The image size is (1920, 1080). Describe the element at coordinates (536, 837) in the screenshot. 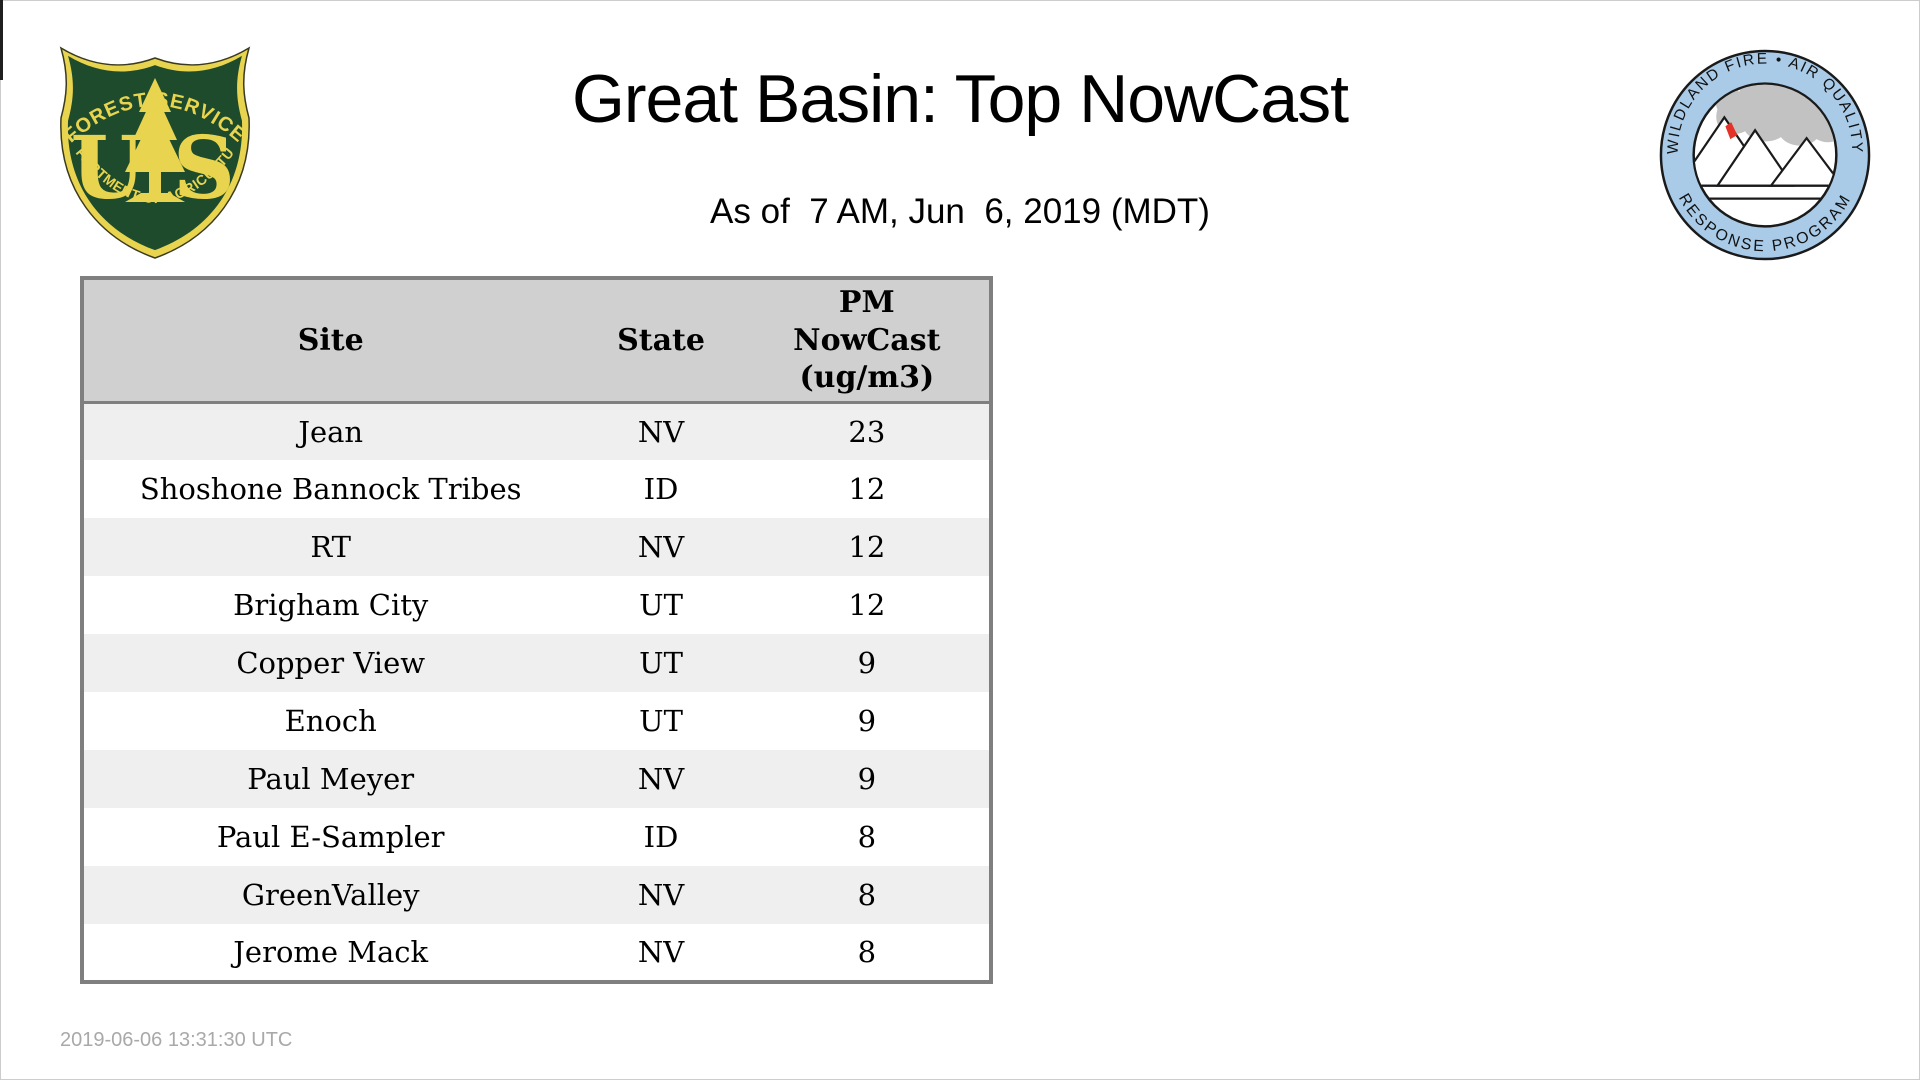

I see `table-row: Paul E-Sampler ID 8` at that location.